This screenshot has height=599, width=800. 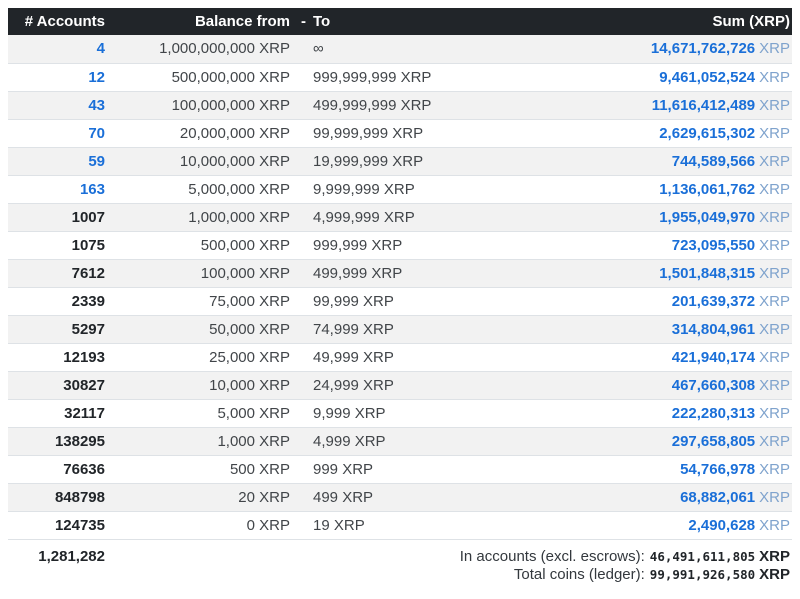 I want to click on sum-cell: 297,658,805 XRP, so click(x=644, y=440).